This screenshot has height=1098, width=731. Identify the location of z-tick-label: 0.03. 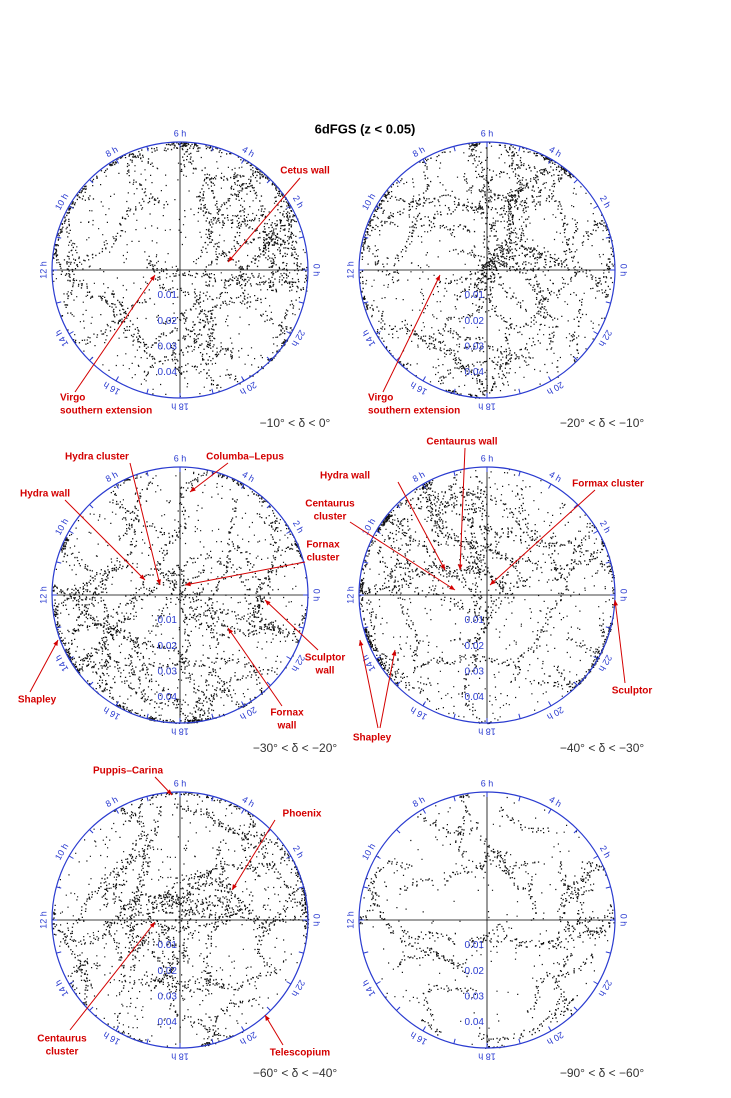
(475, 346).